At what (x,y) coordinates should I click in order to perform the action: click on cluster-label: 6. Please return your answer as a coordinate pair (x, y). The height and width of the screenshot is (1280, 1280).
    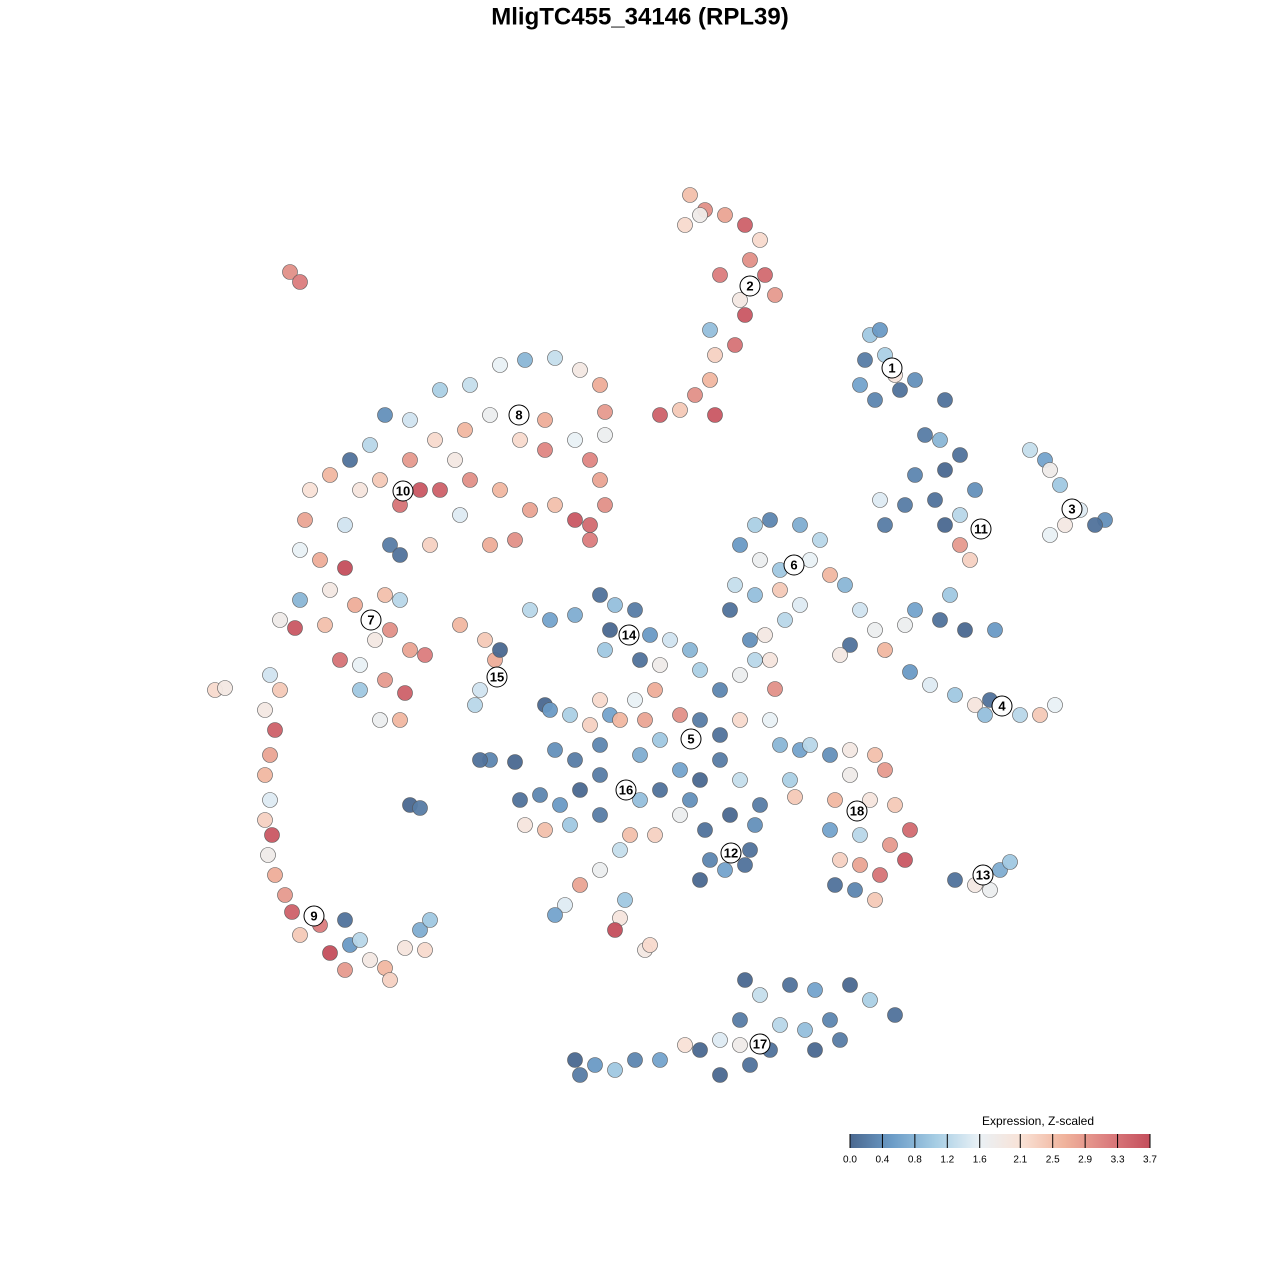
    Looking at the image, I should click on (793, 564).